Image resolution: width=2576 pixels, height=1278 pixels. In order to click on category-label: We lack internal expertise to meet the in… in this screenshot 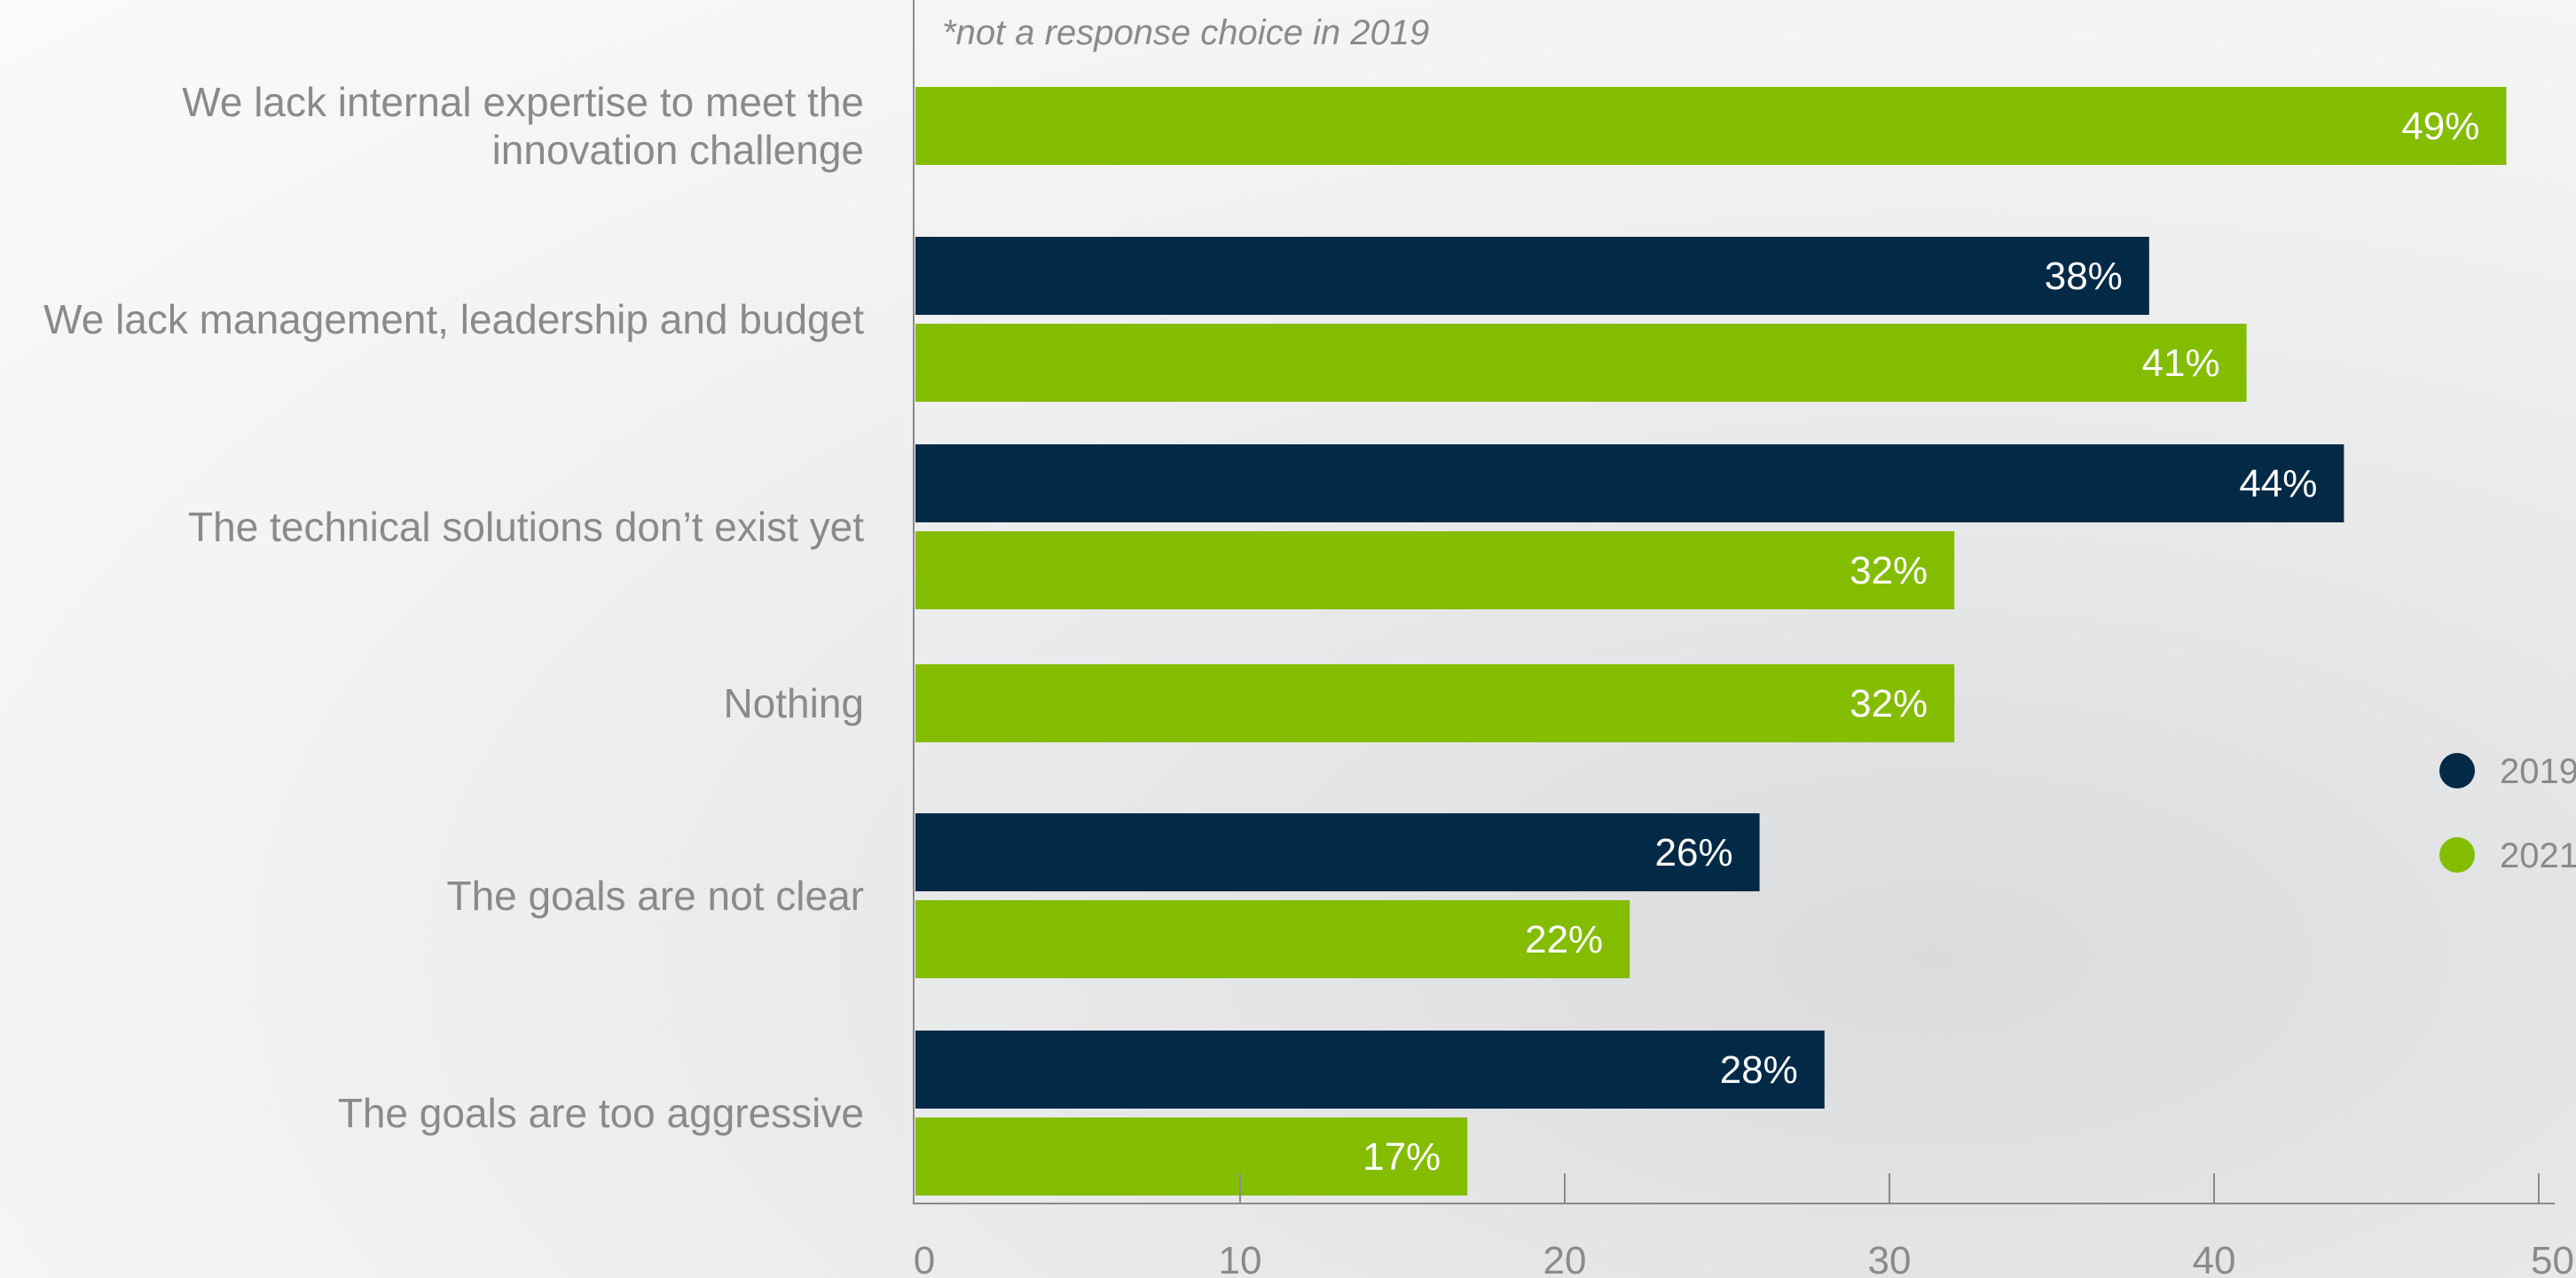, I will do `click(523, 126)`.